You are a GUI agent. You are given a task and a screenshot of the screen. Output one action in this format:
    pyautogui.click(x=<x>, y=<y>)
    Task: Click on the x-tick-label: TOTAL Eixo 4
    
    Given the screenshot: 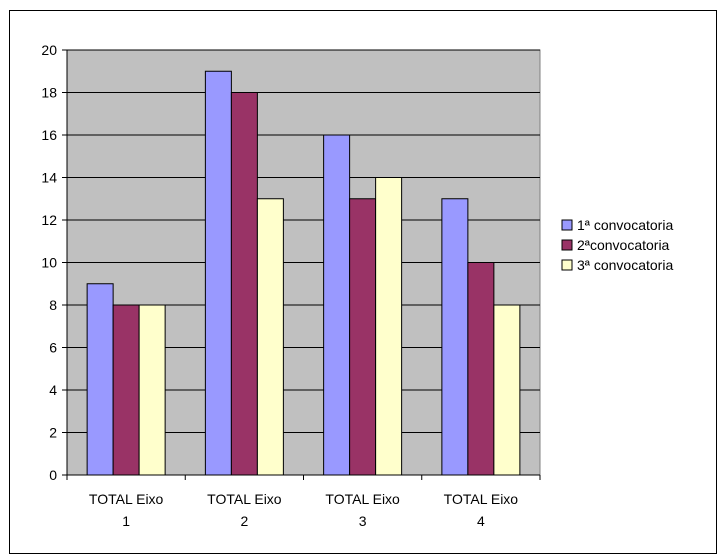 What is the action you would take?
    pyautogui.click(x=481, y=510)
    